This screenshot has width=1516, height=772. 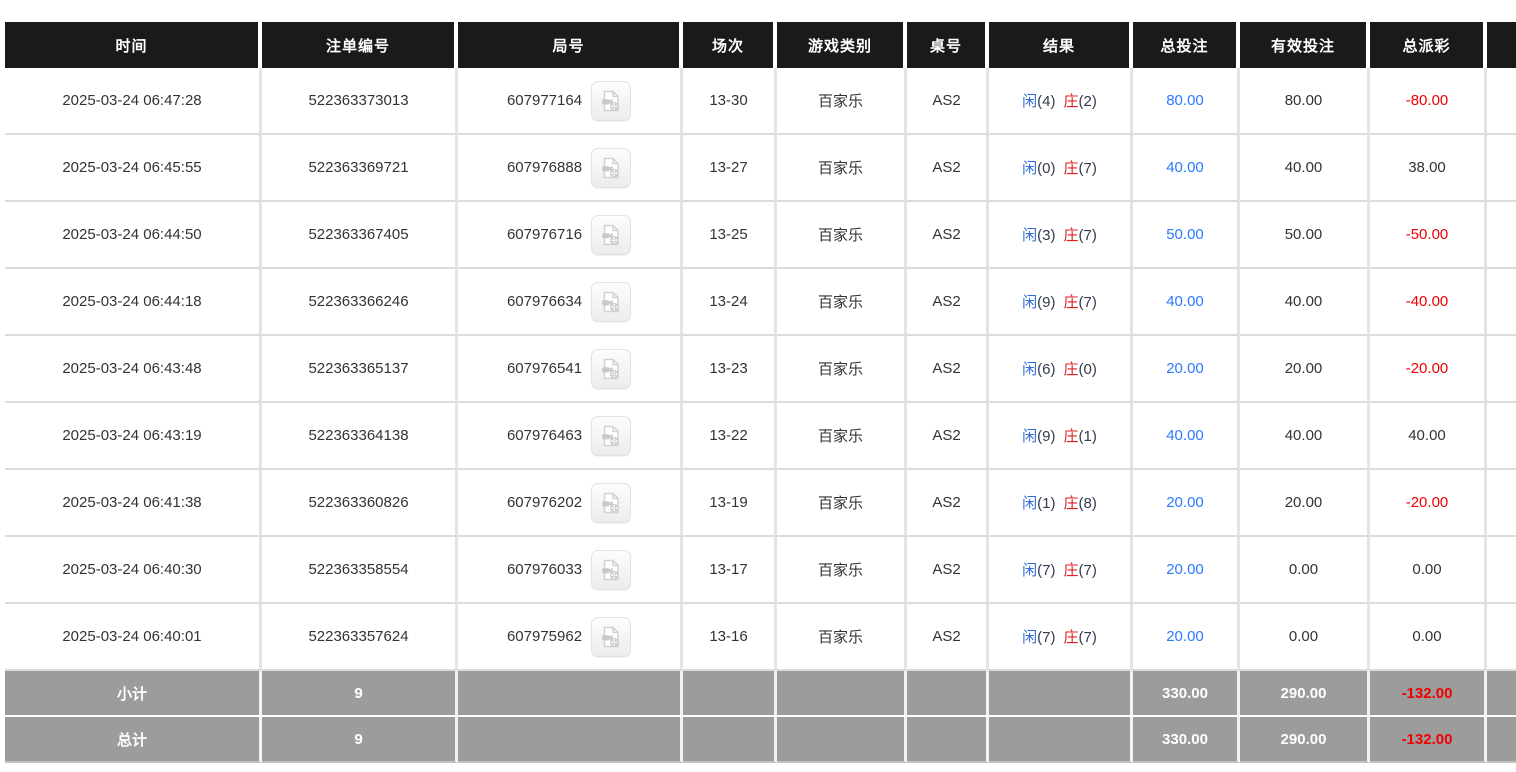 I want to click on column-header: 局号, so click(x=570, y=45).